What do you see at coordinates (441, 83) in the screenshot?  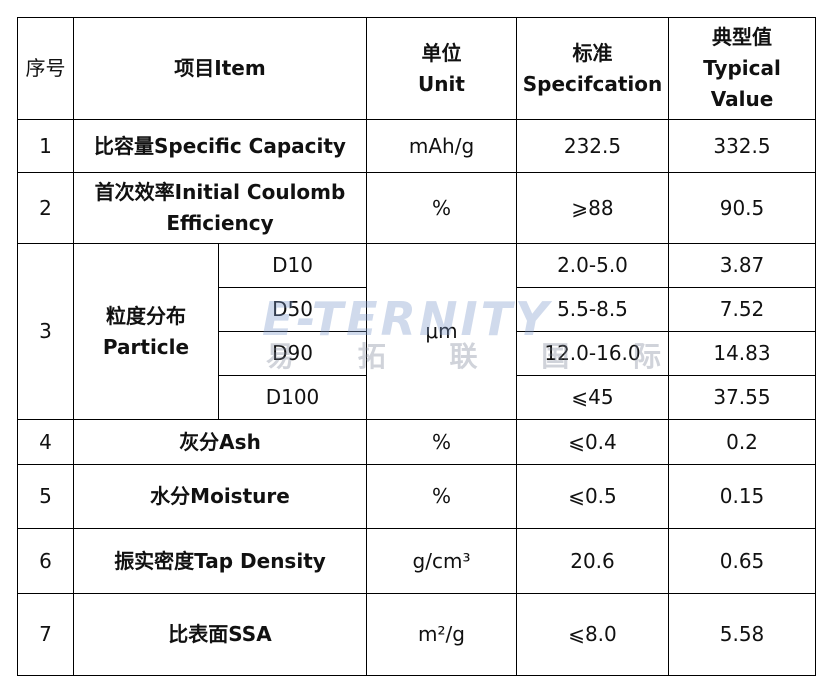 I see `cell-line: Unit` at bounding box center [441, 83].